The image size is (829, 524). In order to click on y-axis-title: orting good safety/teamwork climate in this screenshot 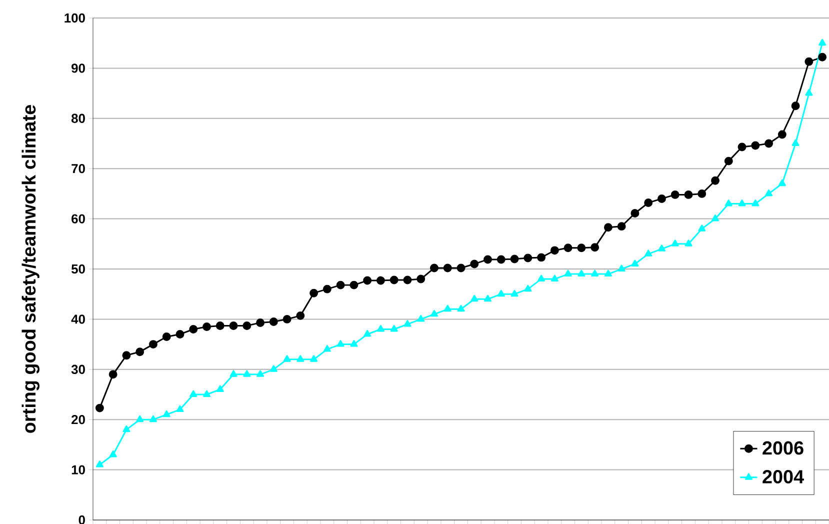, I will do `click(31, 269)`.